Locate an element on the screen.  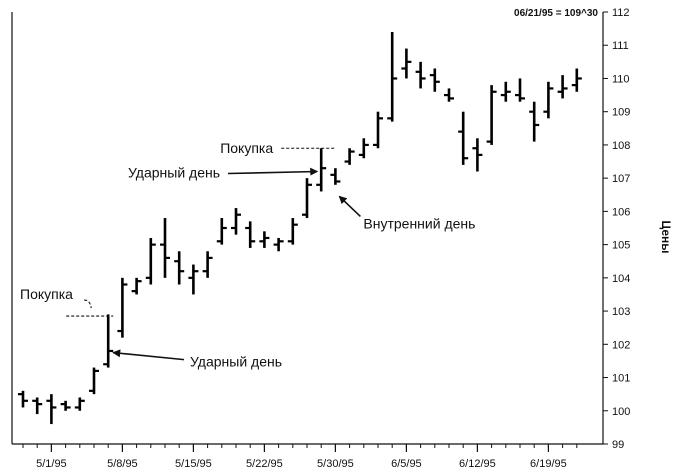
y-tick-label: 103 is located at coordinates (621, 312).